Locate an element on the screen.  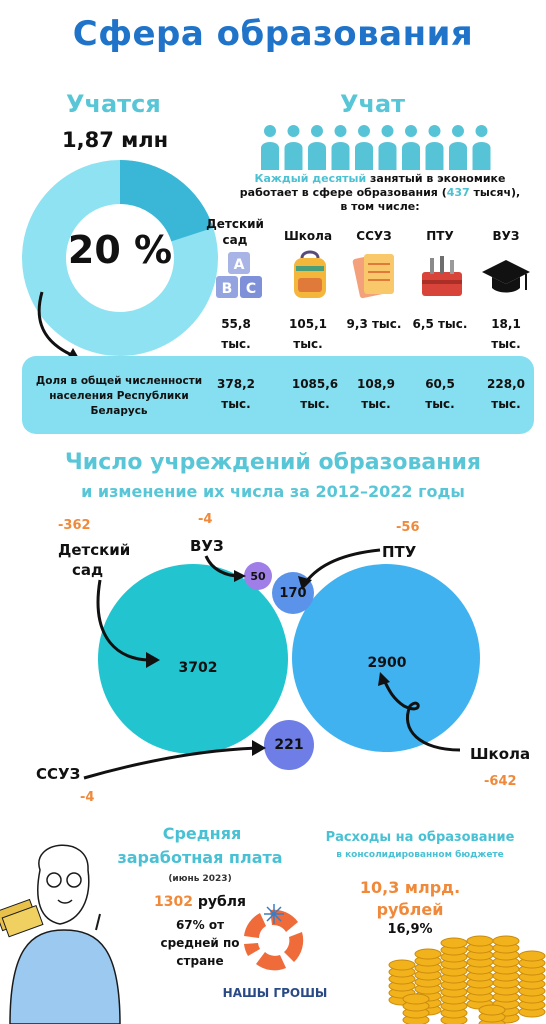
bubble-college: 221 is located at coordinates (289, 745).